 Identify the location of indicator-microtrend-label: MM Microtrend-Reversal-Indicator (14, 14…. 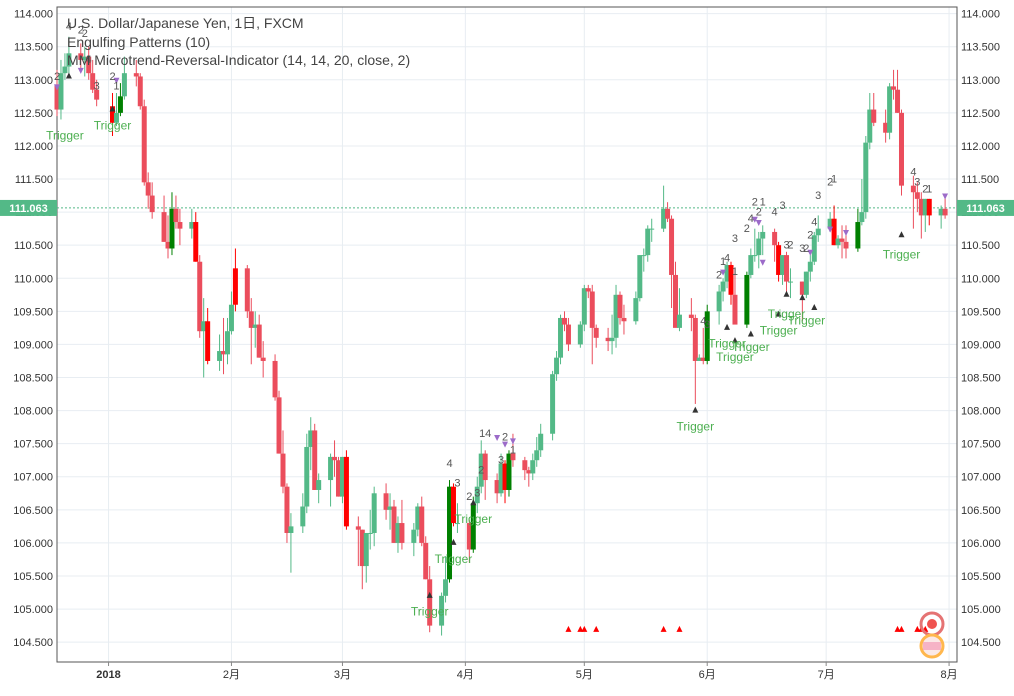
(239, 60).